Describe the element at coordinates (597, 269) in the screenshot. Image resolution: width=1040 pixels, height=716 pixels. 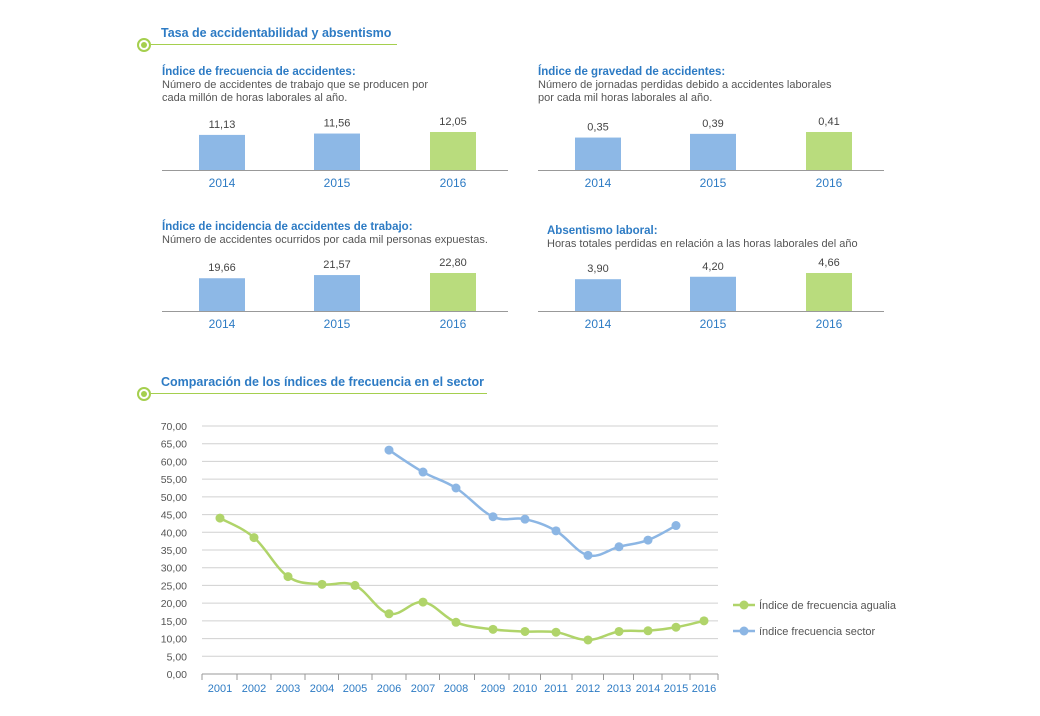
I see `bar-value-label: 3,90` at that location.